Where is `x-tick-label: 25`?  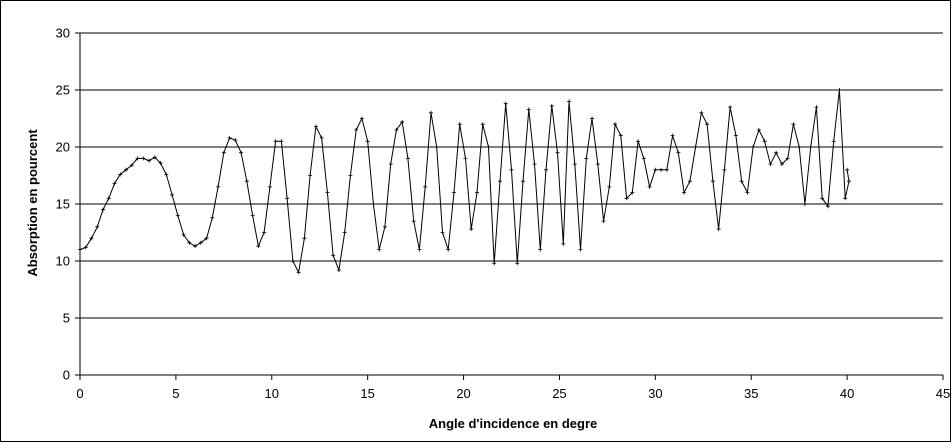
x-tick-label: 25 is located at coordinates (559, 393).